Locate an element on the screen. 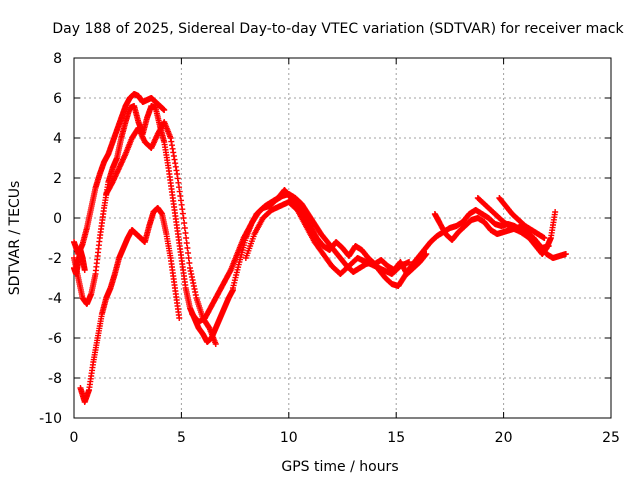 The height and width of the screenshot is (480, 640). y-tick-label: 2 is located at coordinates (57, 179).